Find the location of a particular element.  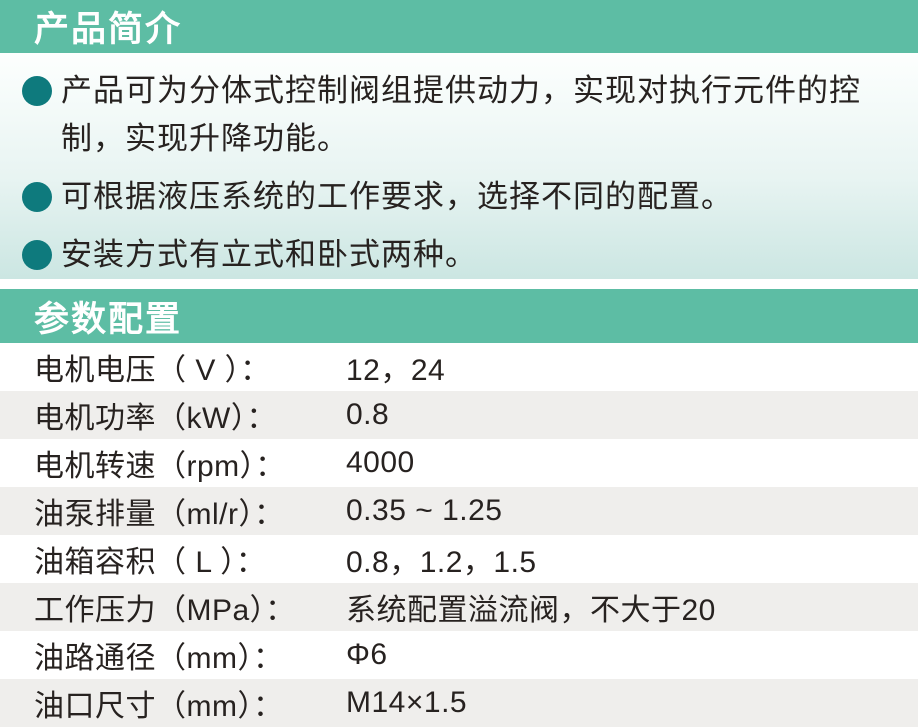

bullet-text: 安装方式有立式和卧式两种。 is located at coordinates (269, 254).